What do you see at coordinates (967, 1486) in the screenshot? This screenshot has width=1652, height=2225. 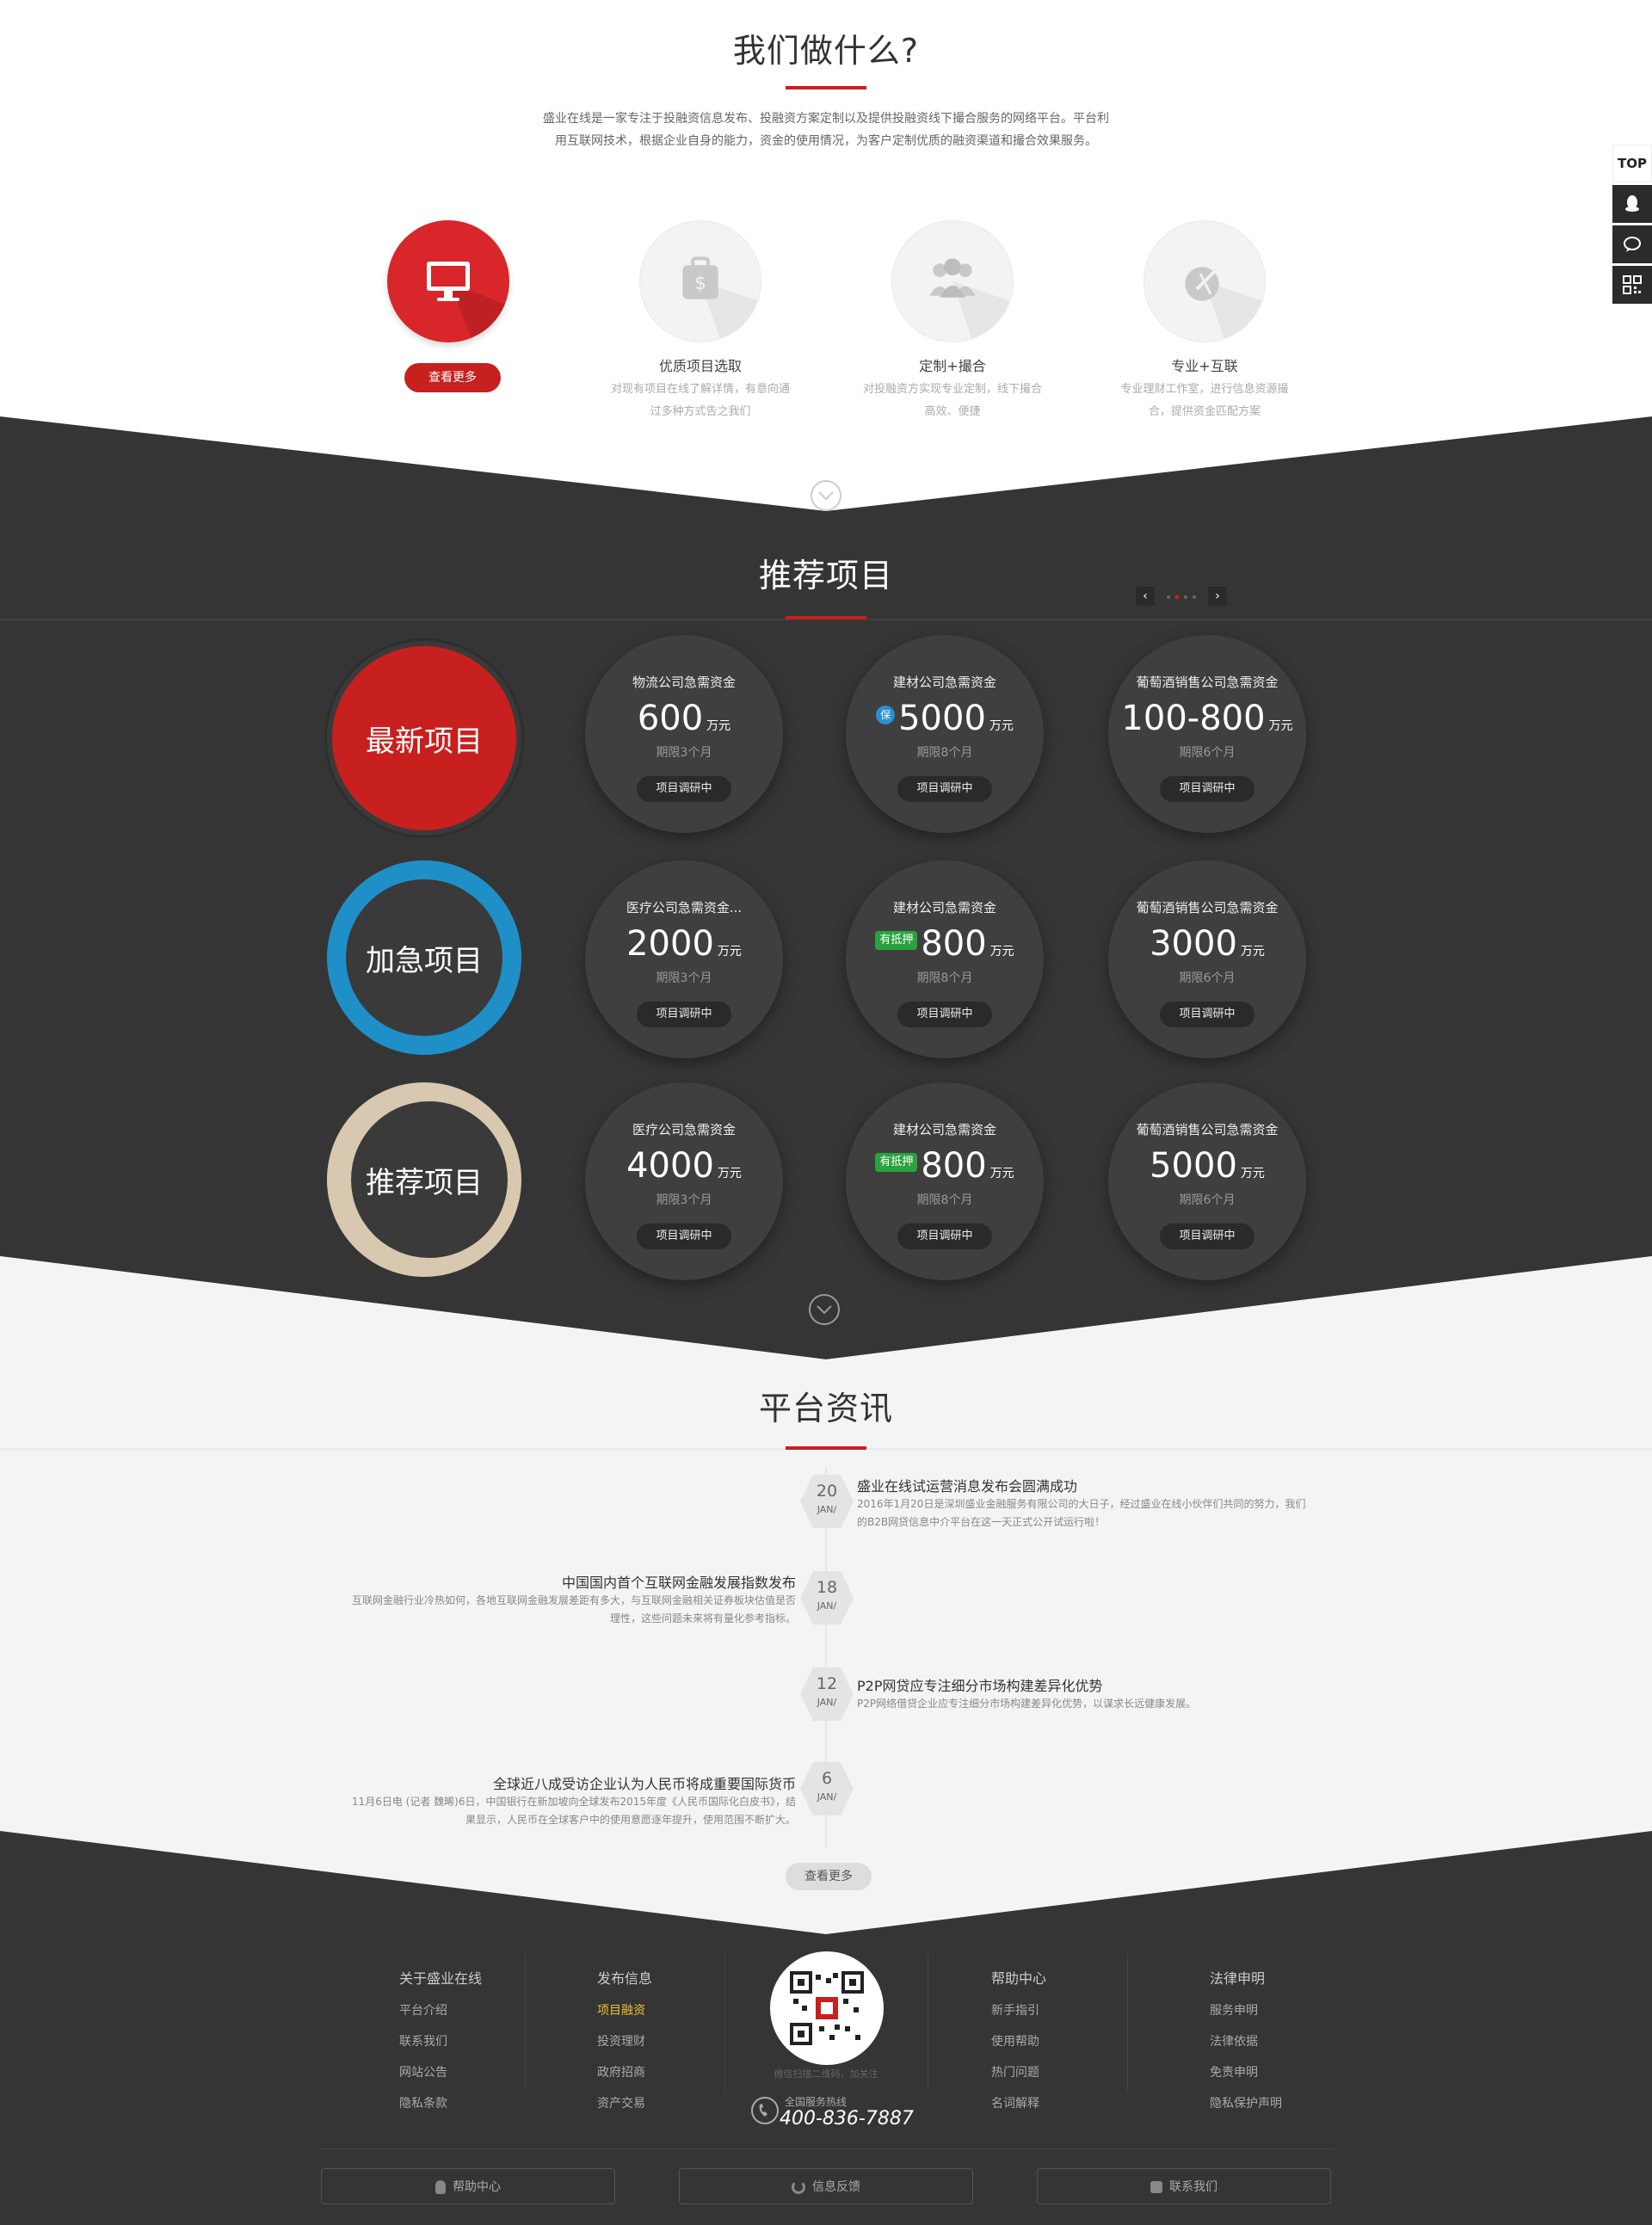 I see `news-item-title: 盛业在线试运营消息发布会圆满成功` at bounding box center [967, 1486].